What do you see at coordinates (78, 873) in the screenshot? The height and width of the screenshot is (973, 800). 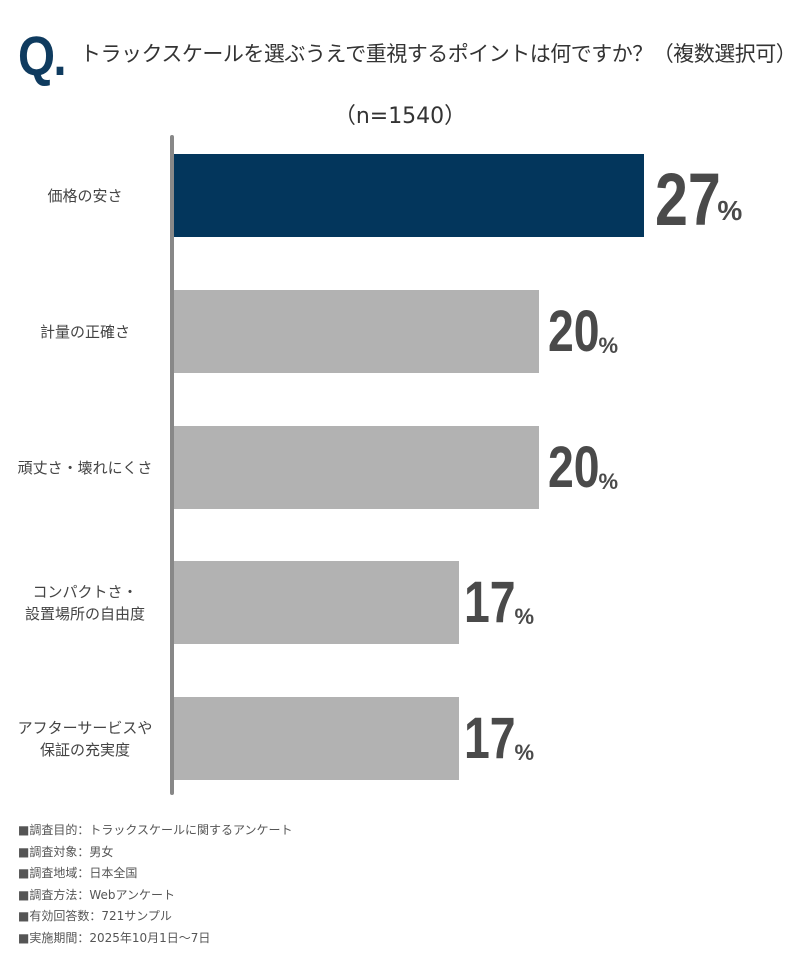 I see `survey-region: ■調査地域：日本全国` at bounding box center [78, 873].